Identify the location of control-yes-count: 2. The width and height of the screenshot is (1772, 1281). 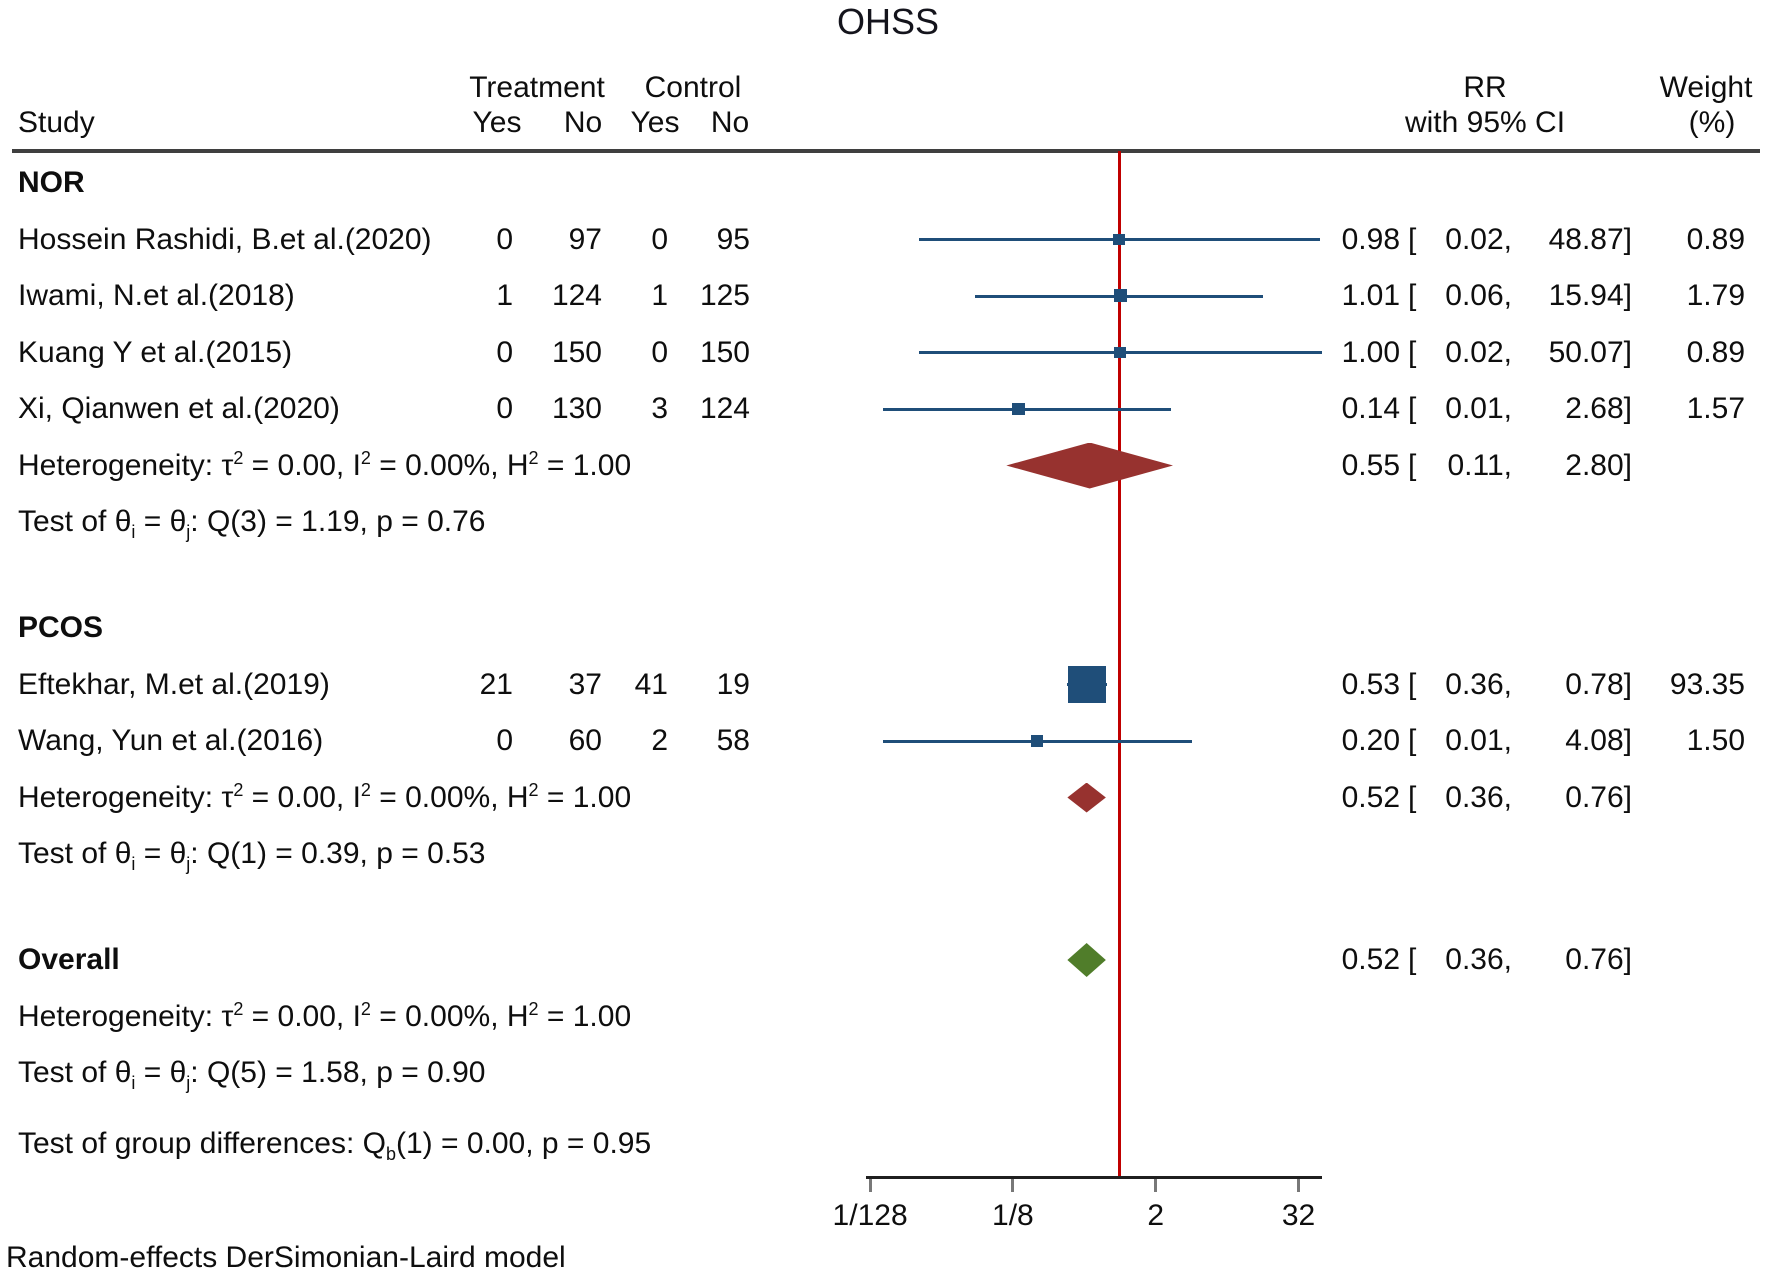
(659, 740).